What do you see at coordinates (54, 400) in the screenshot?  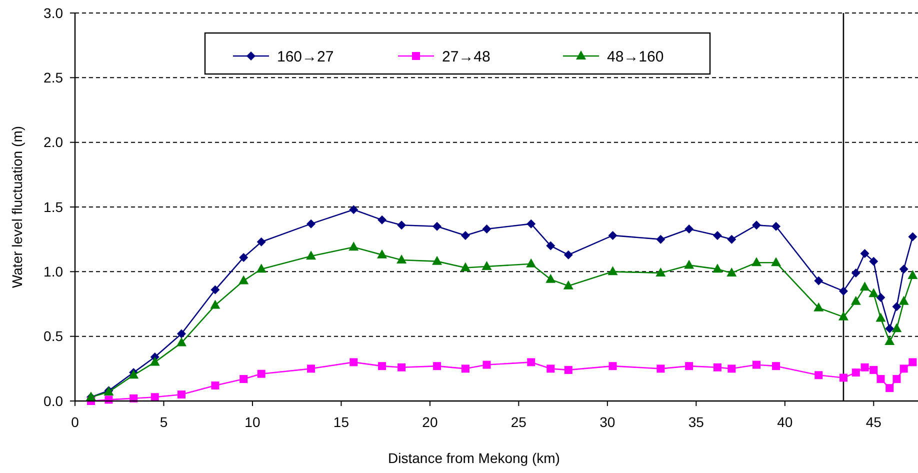 I see `y-tick-label: 0.0` at bounding box center [54, 400].